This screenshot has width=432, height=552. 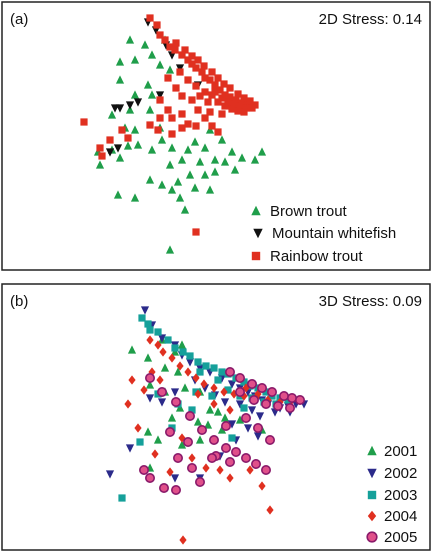 What do you see at coordinates (256, 256) in the screenshot?
I see `legend-marker-rainbow-trout` at bounding box center [256, 256].